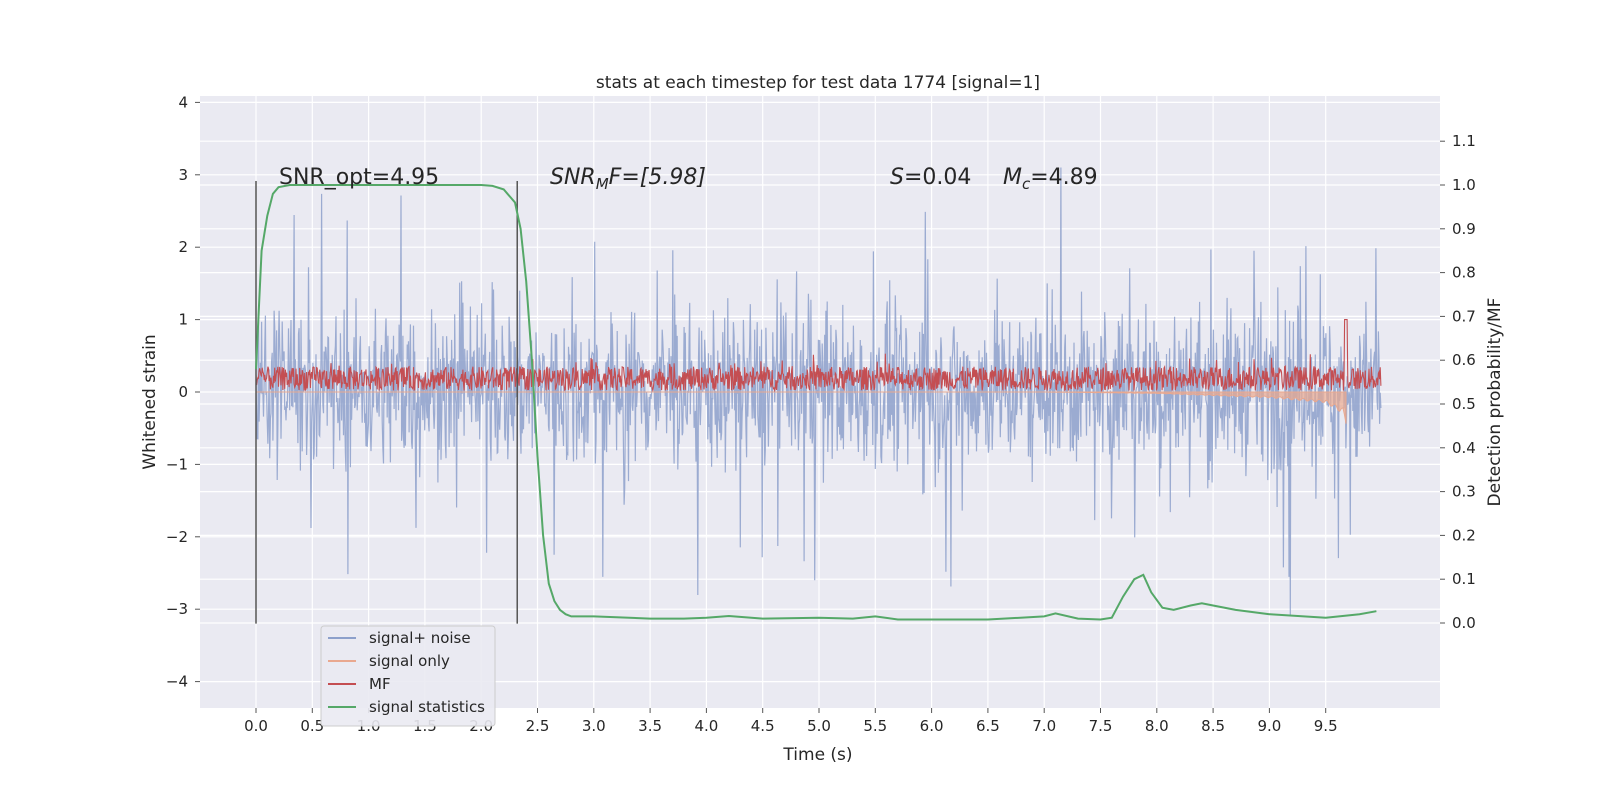  I want to click on y2-tick-label: 0.4, so click(1464, 448).